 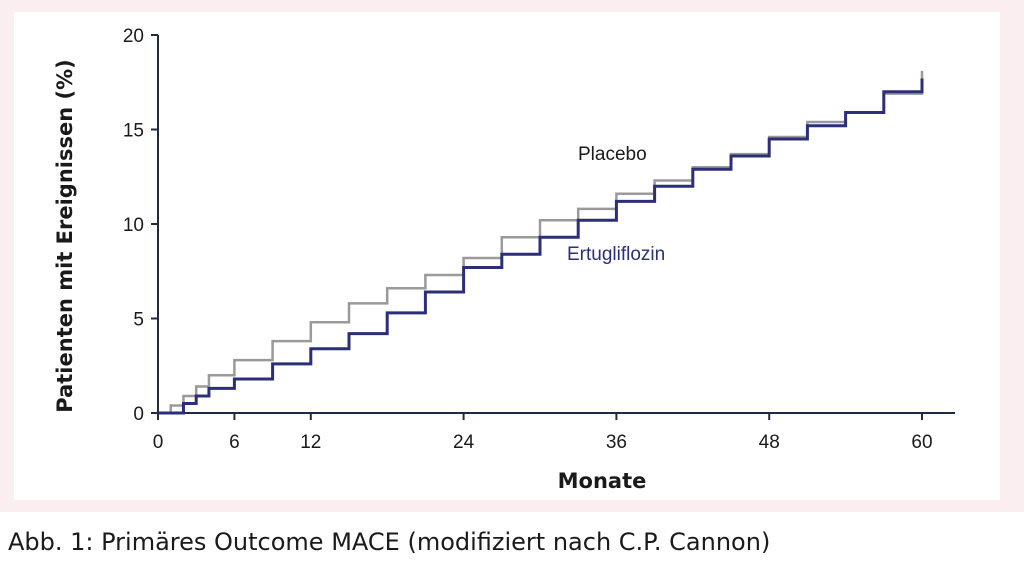 I want to click on x-tick-label: 48, so click(x=769, y=442).